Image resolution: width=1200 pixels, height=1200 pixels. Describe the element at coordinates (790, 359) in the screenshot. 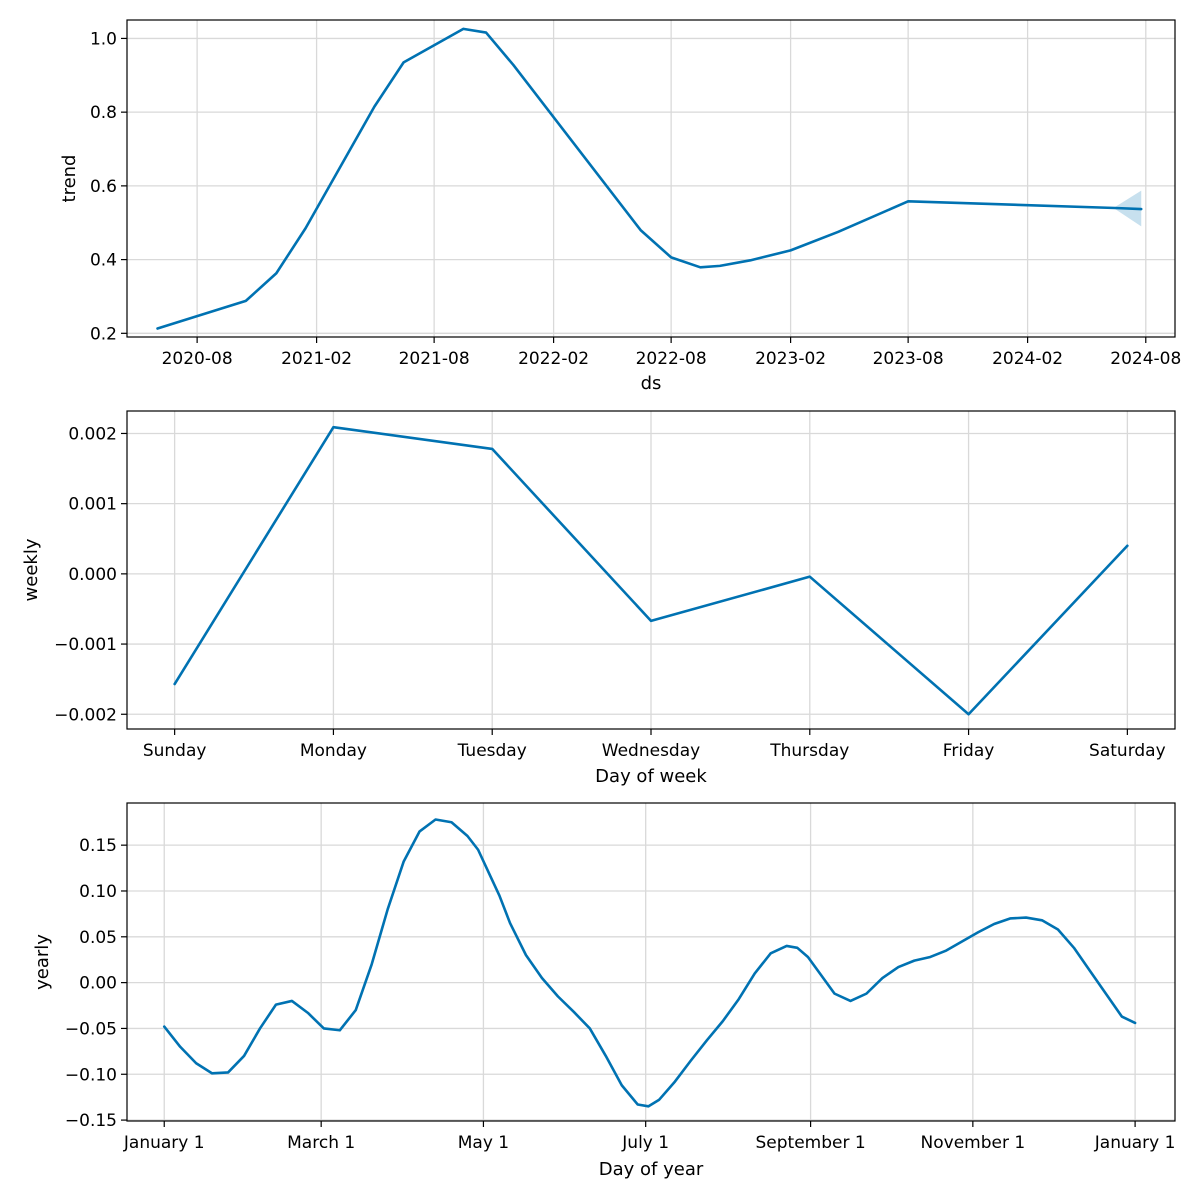

I see `trend-x-tick-label: 2023-02` at that location.